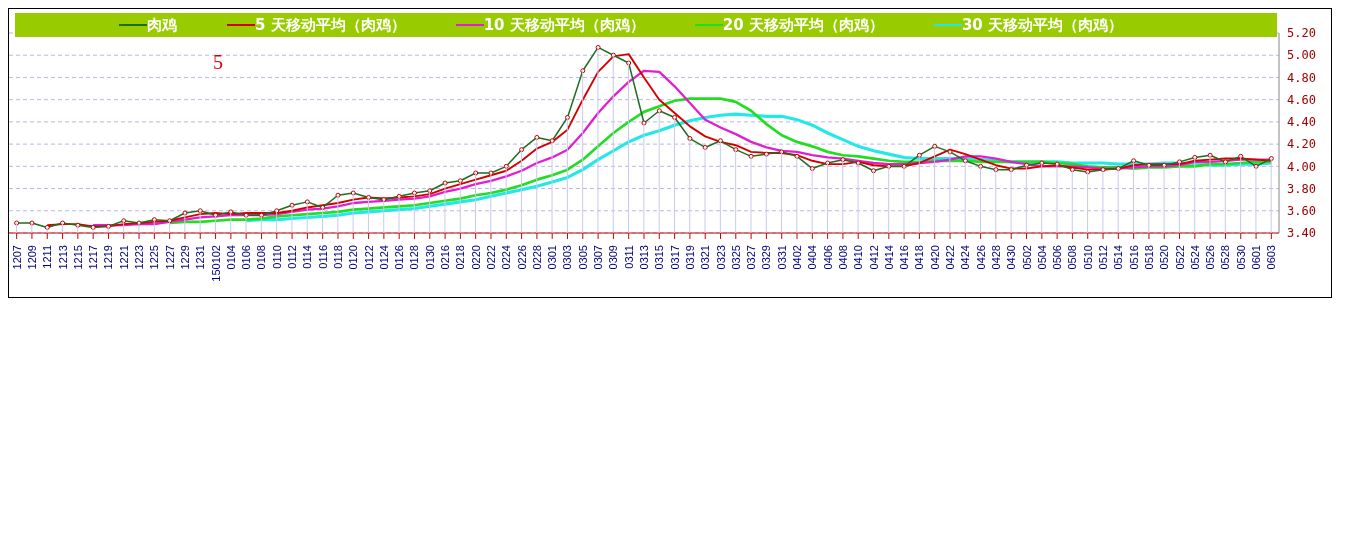 The width and height of the screenshot is (1346, 541). Describe the element at coordinates (368, 257) in the screenshot. I see `x-tick-label: 0122` at that location.